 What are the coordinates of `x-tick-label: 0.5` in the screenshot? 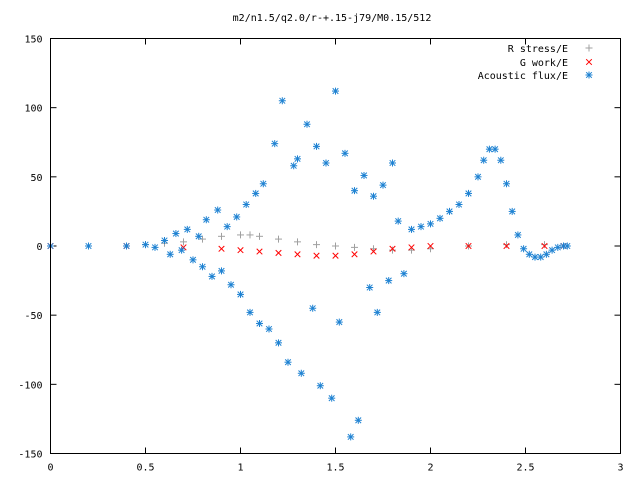 It's located at (145, 468).